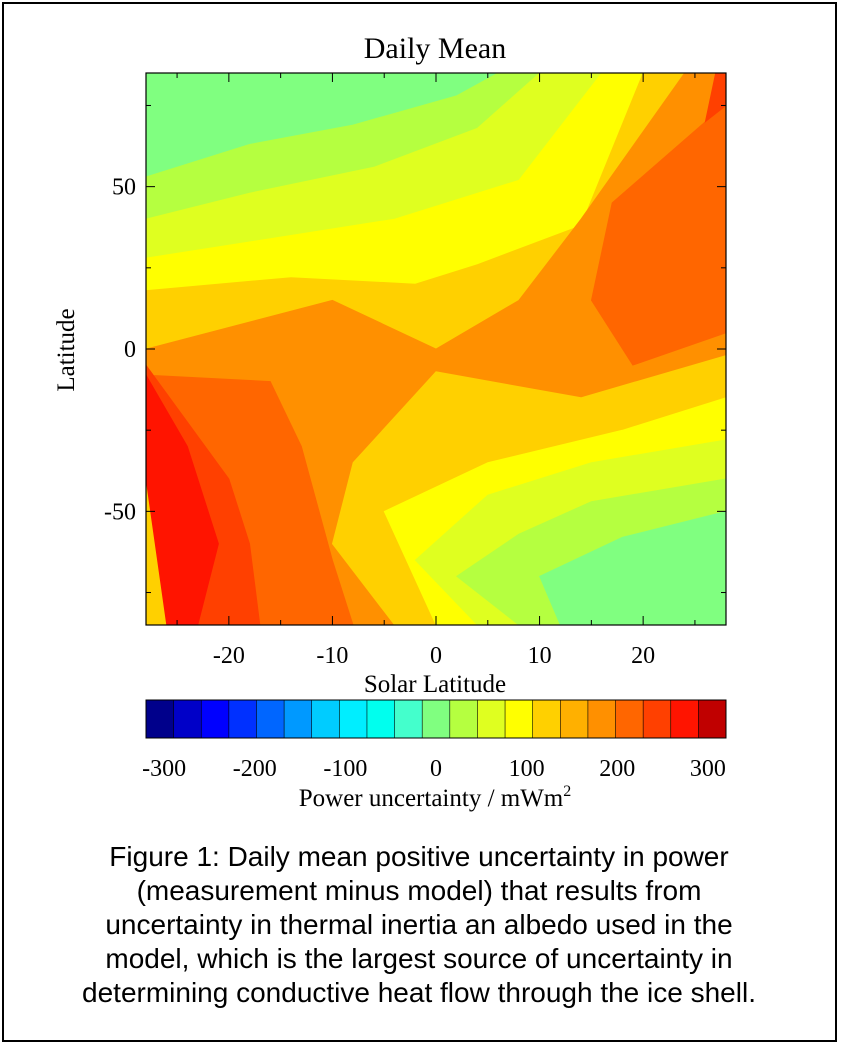 The image size is (868, 1054). What do you see at coordinates (130, 350) in the screenshot?
I see `y-tick-label: 0` at bounding box center [130, 350].